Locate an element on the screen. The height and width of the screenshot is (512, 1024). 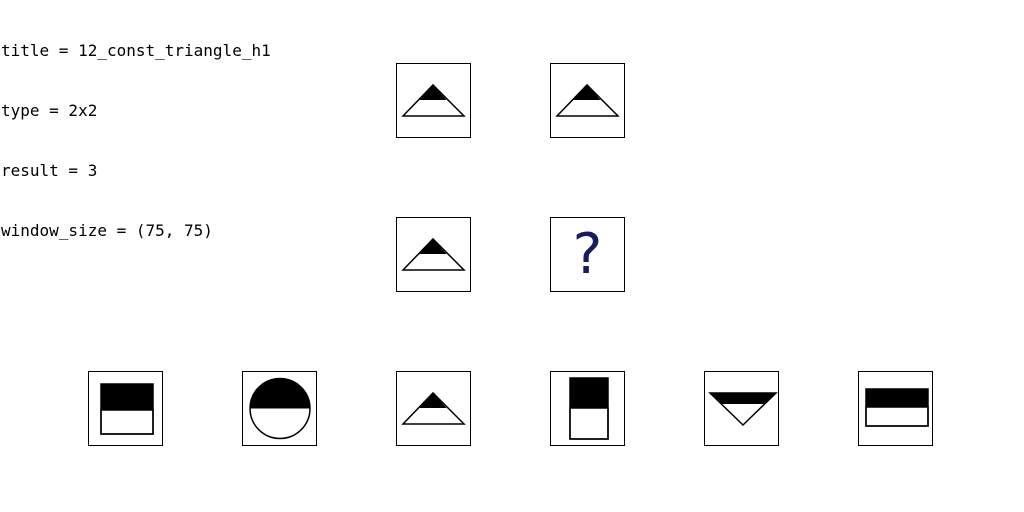
grid-cell-r2c1 is located at coordinates (433, 254).